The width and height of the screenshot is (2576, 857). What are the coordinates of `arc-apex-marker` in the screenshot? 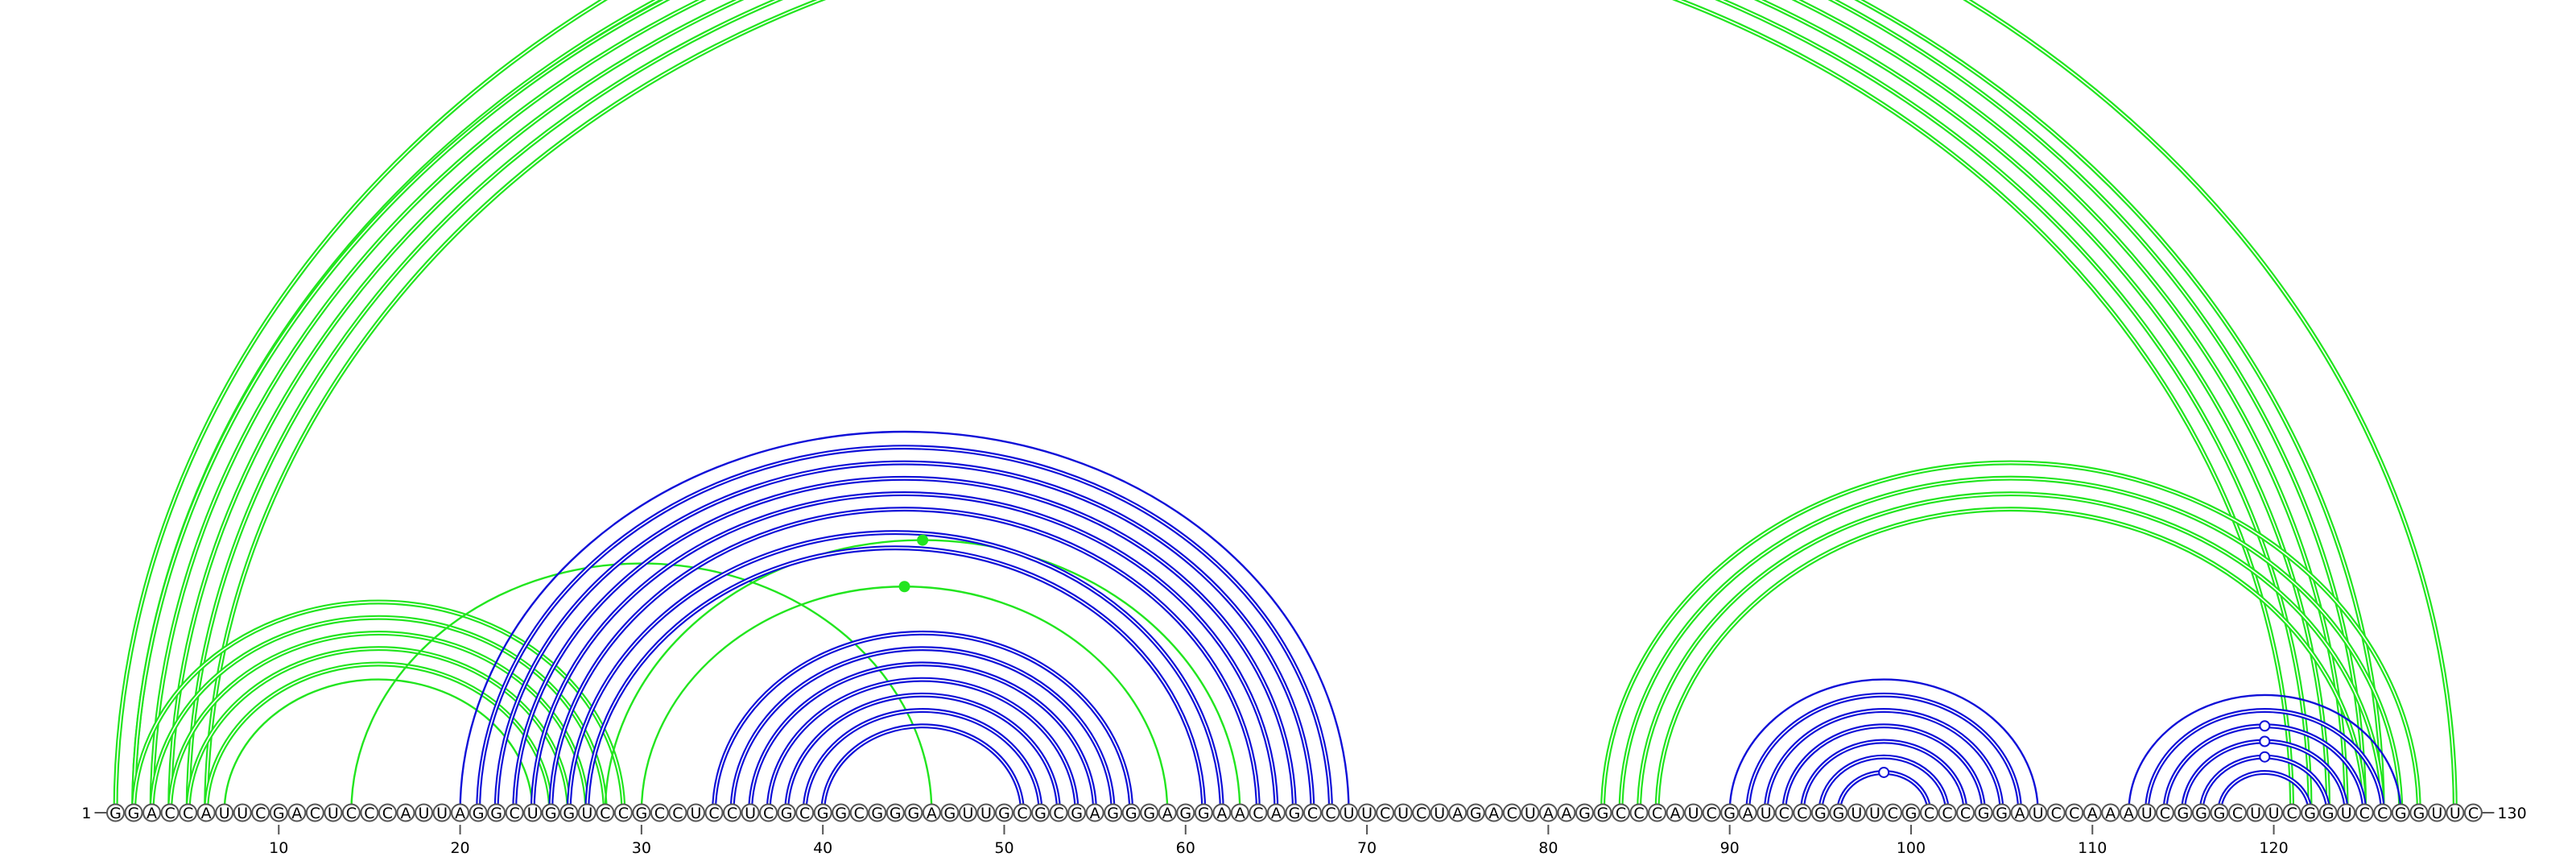 It's located at (2265, 741).